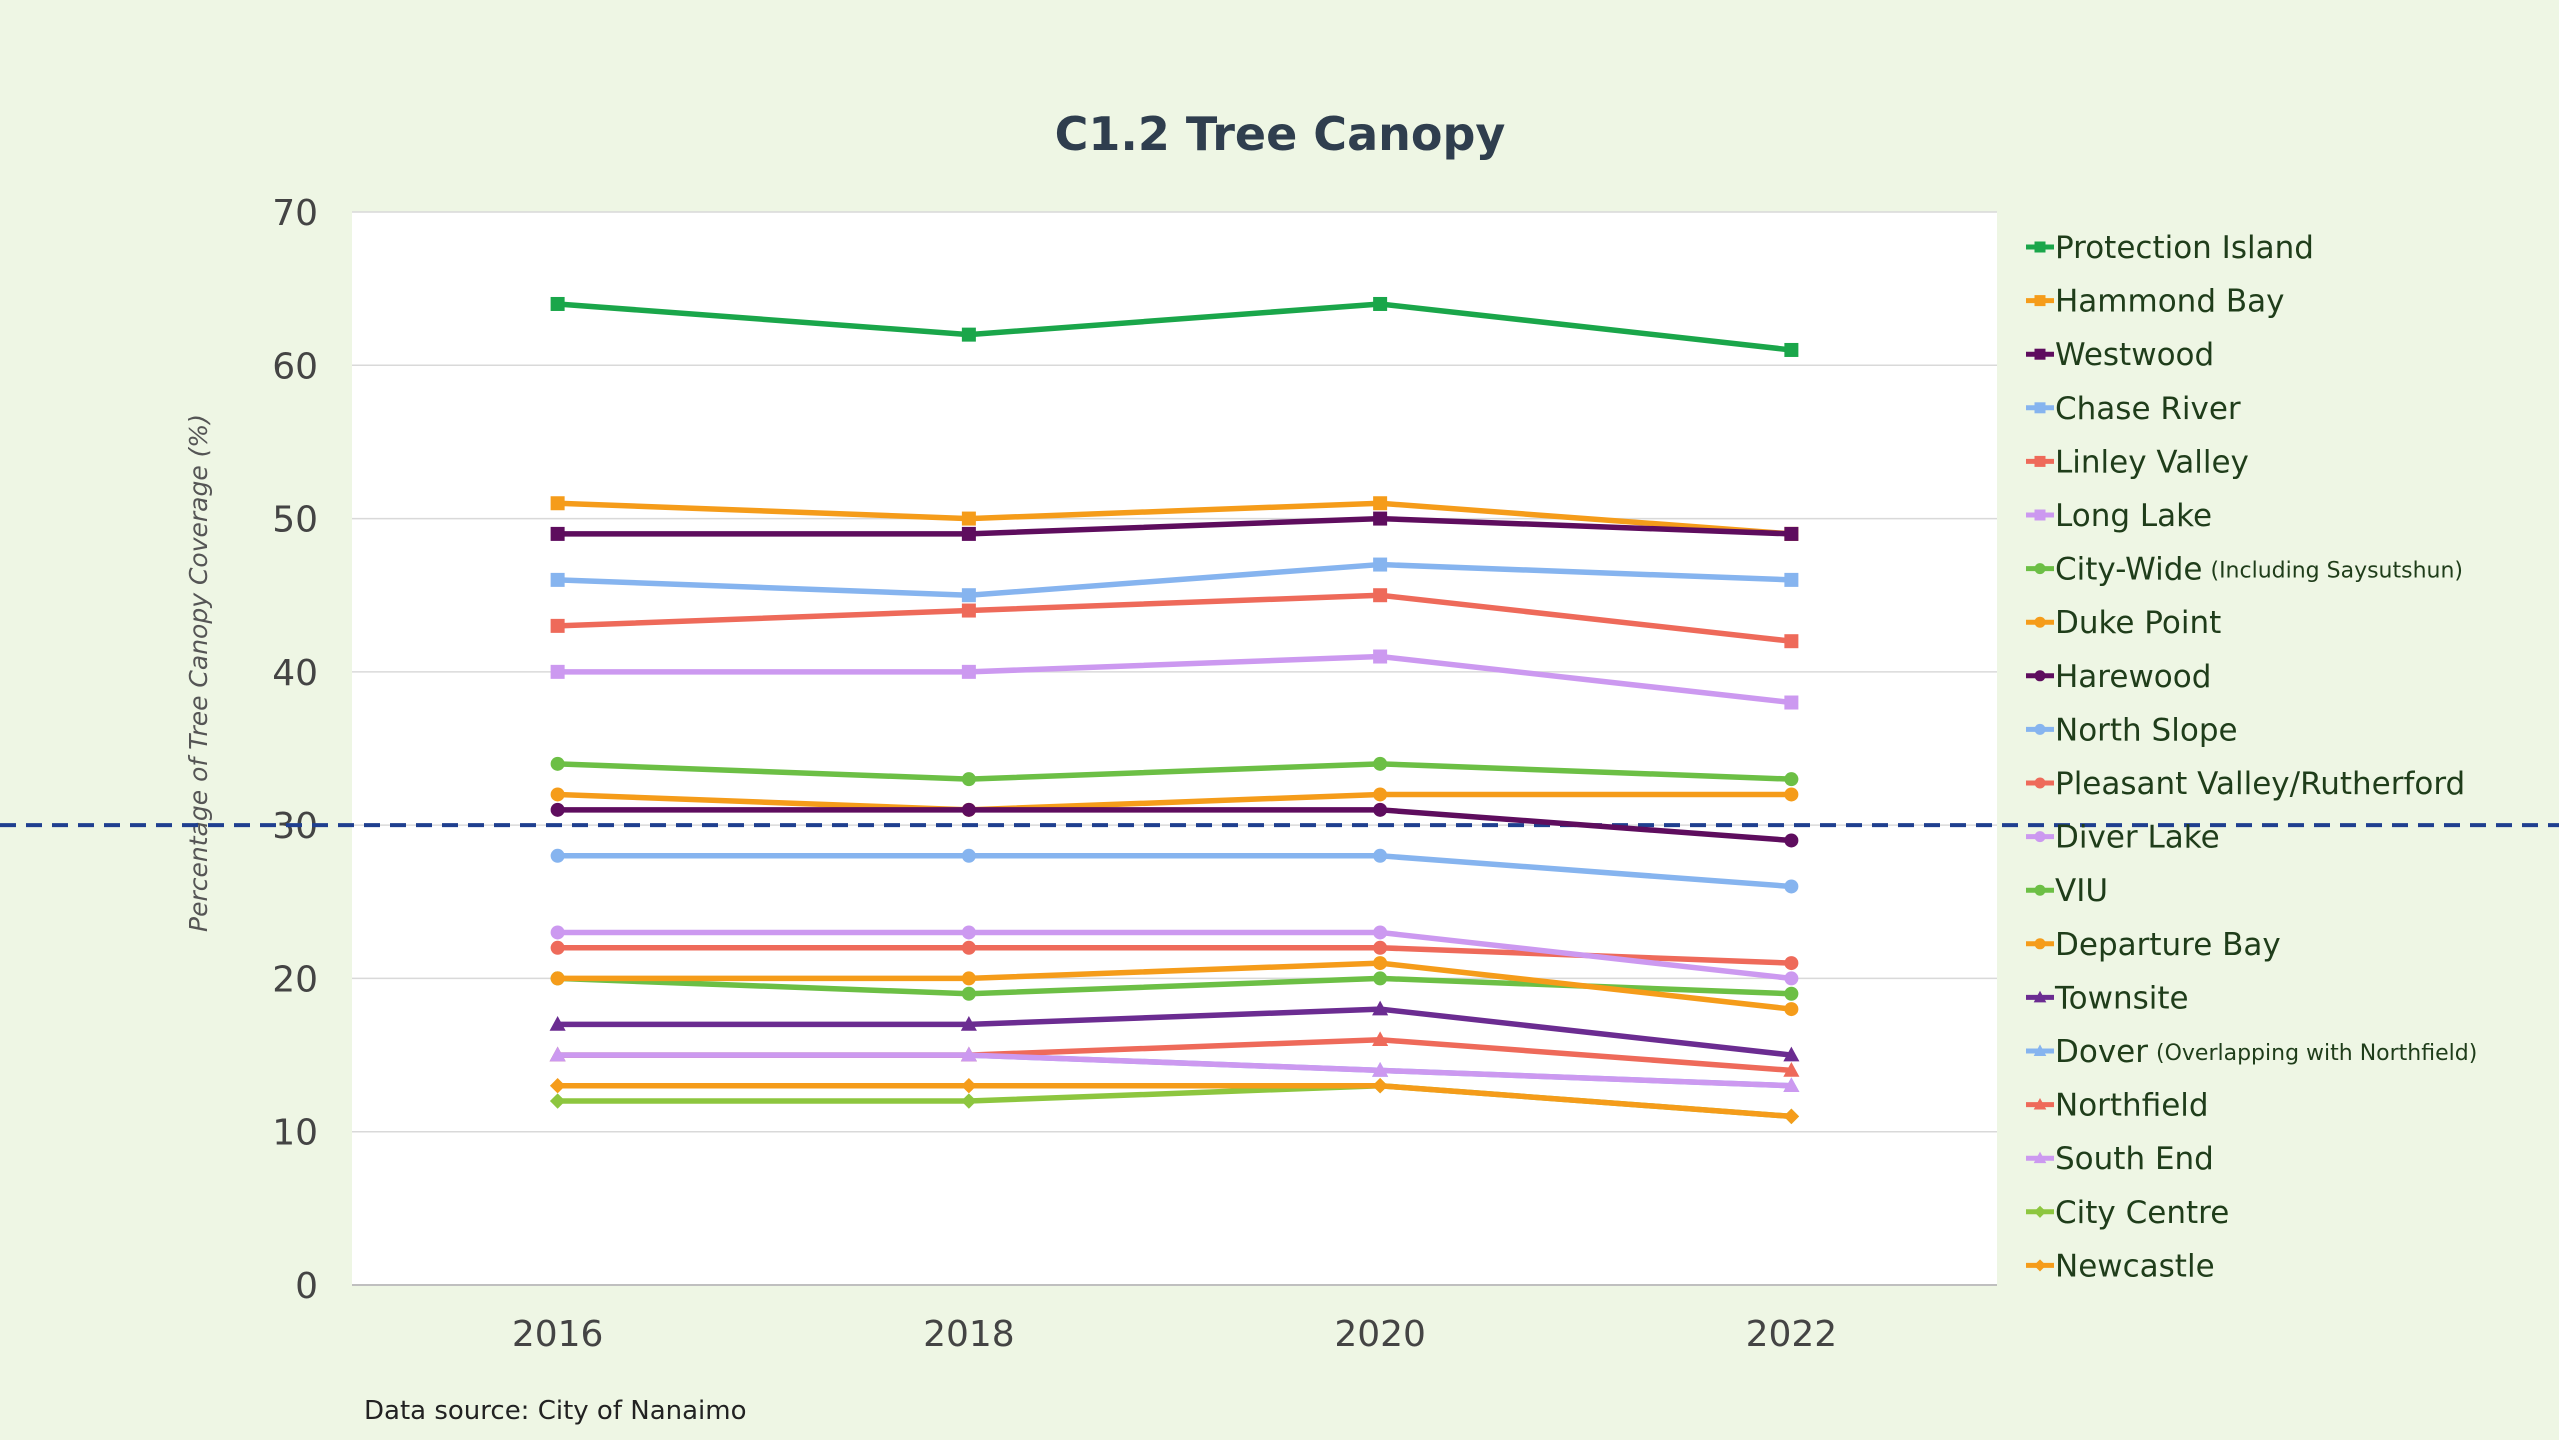  I want to click on y-tick-label: 40, so click(295, 673).